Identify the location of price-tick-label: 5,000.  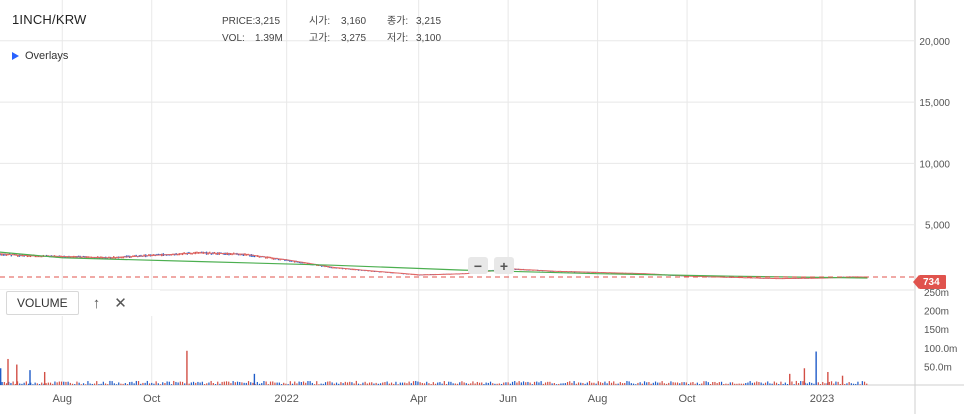
(937, 226).